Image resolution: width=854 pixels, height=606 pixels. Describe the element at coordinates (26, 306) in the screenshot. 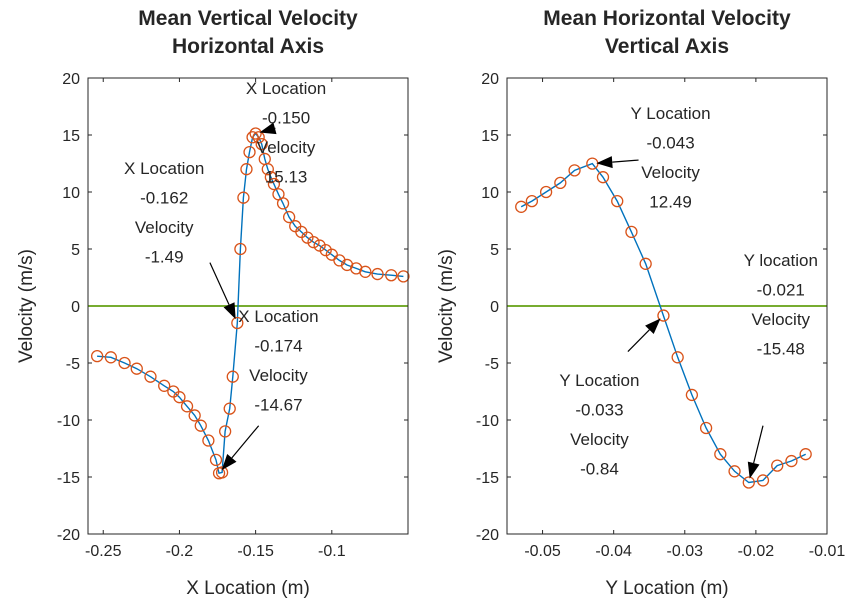

I see `left-y-axis-label: Velocity (m/s)` at that location.